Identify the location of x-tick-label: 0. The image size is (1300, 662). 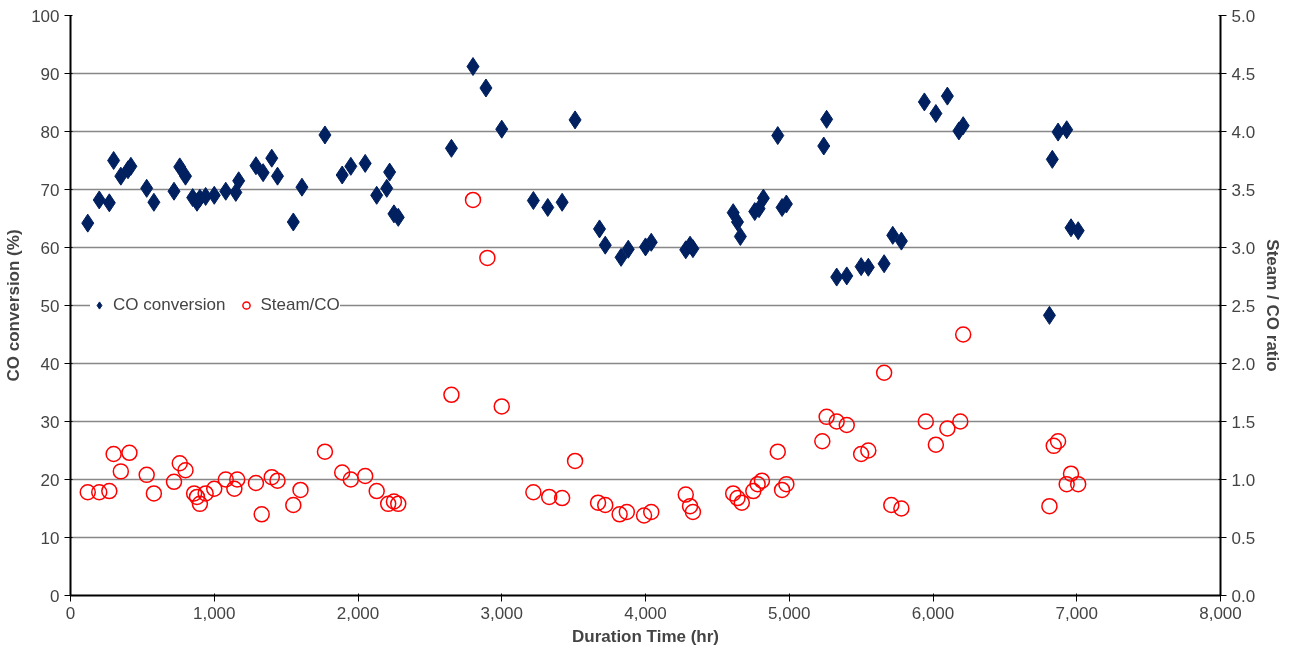
(70, 613).